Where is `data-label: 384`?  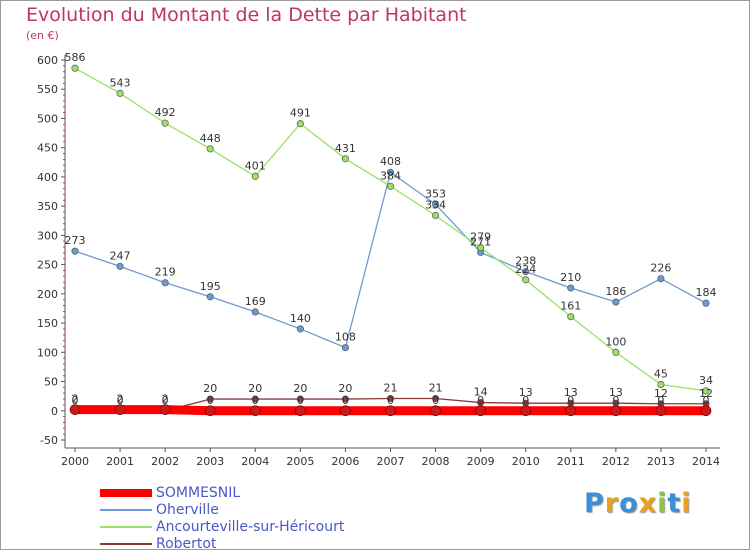 data-label: 384 is located at coordinates (390, 175).